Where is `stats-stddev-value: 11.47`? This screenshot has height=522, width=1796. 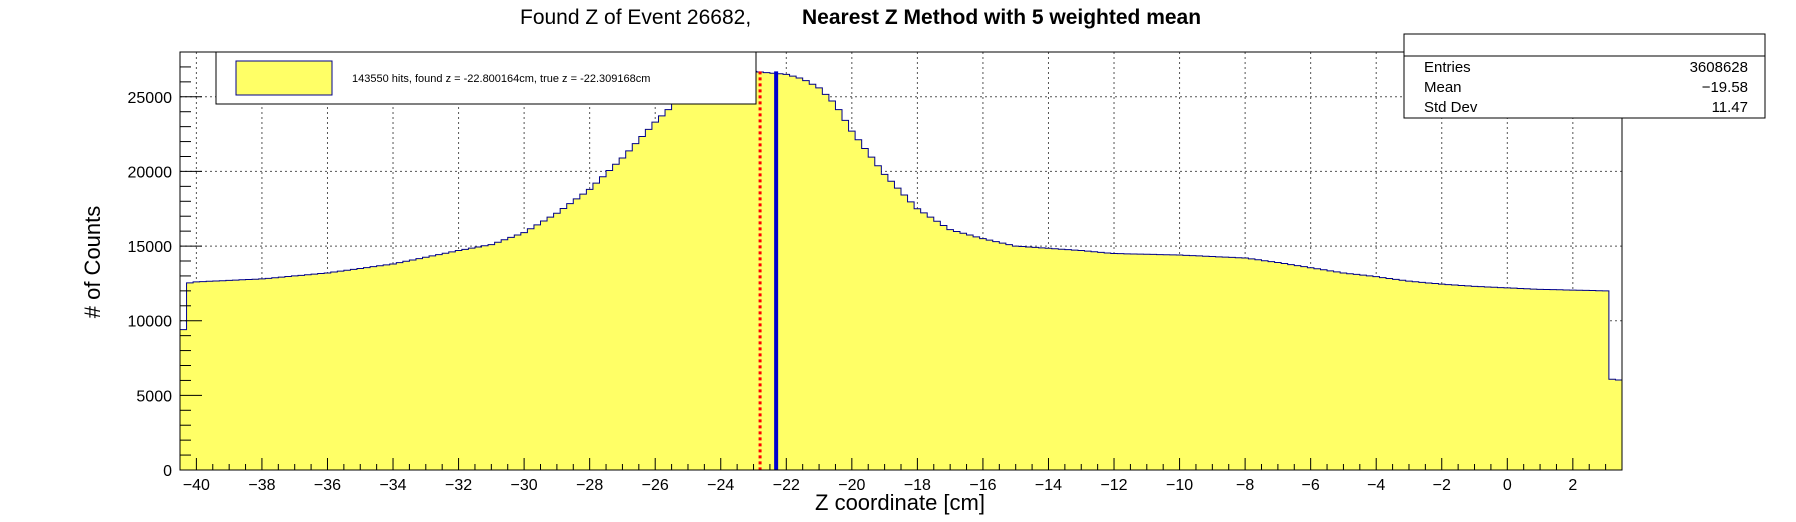
stats-stddev-value: 11.47 is located at coordinates (1730, 107).